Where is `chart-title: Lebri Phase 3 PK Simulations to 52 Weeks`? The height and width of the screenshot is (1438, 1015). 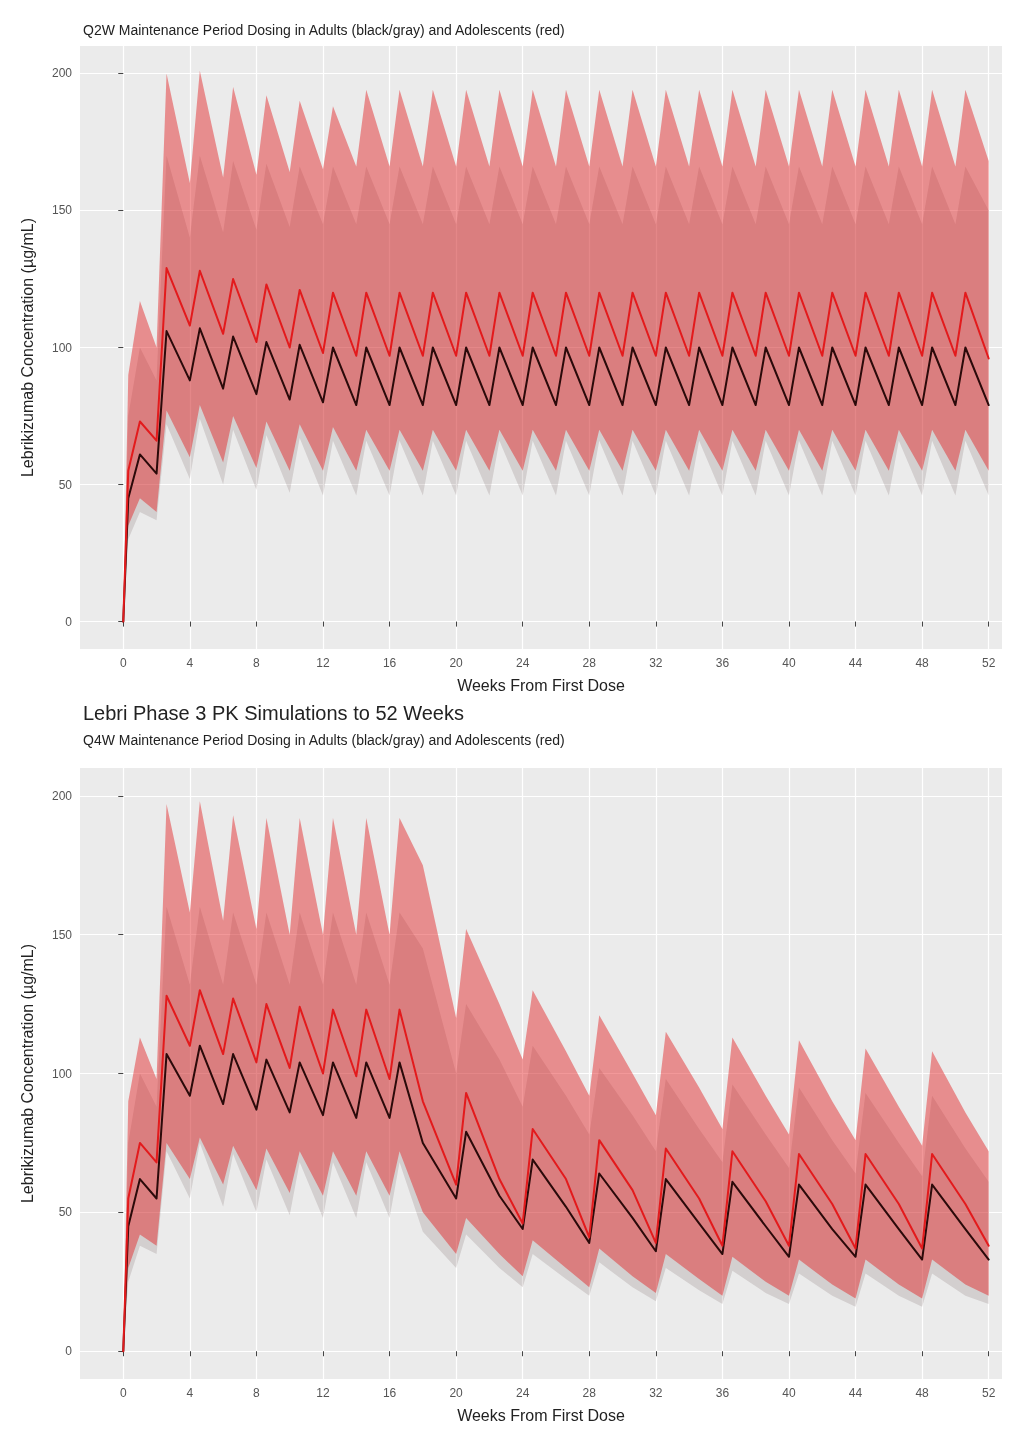 chart-title: Lebri Phase 3 PK Simulations to 52 Weeks is located at coordinates (273, 713).